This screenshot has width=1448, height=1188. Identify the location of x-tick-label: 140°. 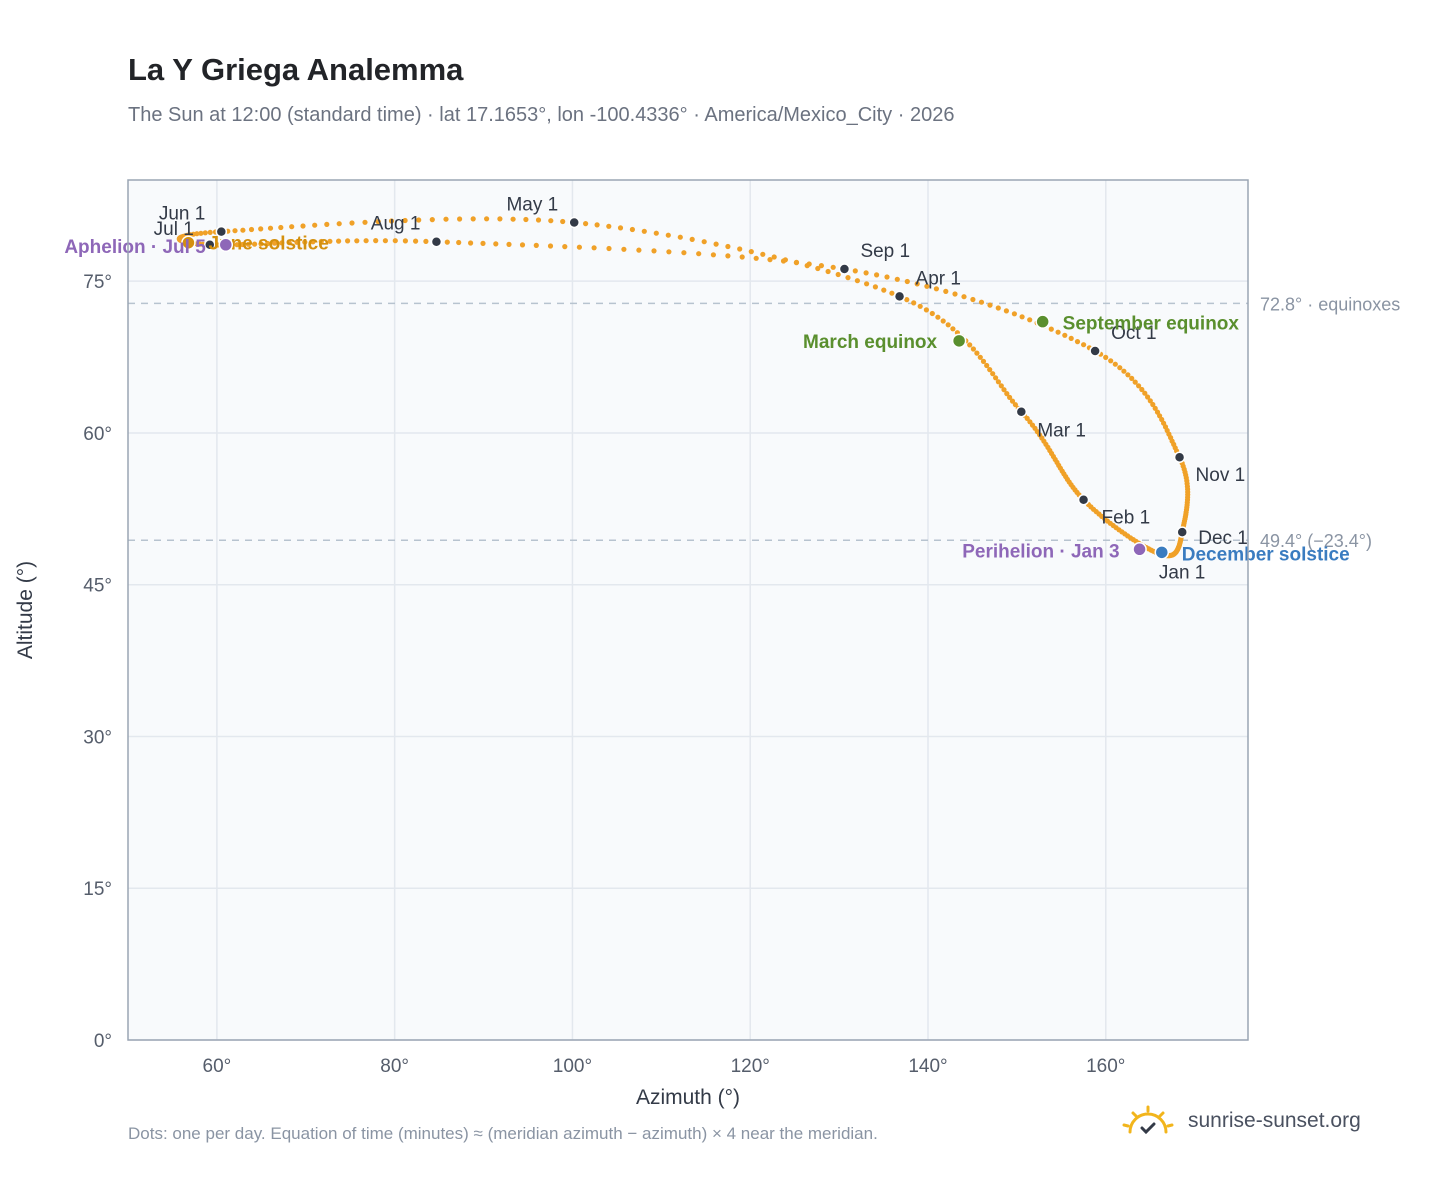
(927, 1066).